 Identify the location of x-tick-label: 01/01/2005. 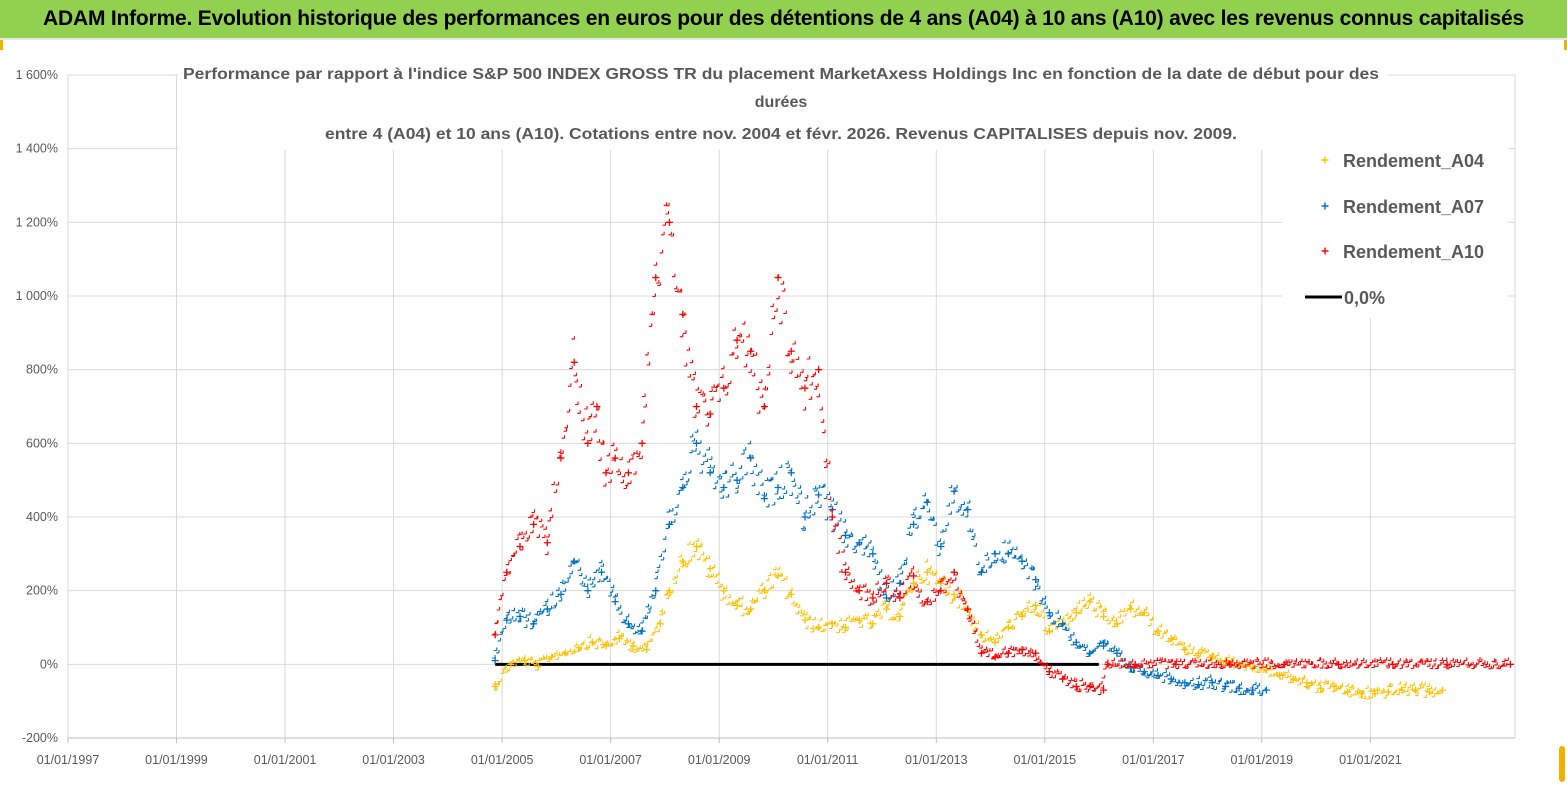
(502, 760).